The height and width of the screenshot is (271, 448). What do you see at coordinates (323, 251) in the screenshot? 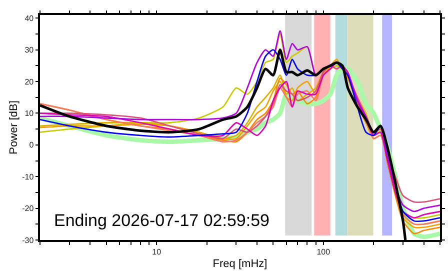
I see `x-tick-label: 100` at bounding box center [323, 251].